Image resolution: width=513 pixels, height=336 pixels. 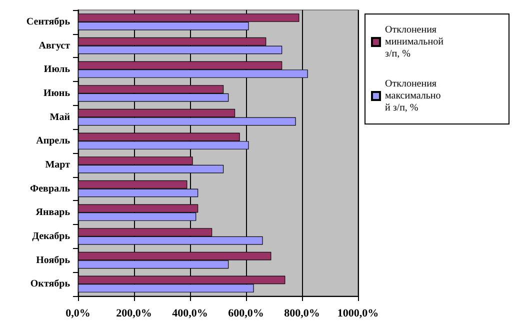 I want to click on y-tick-label: Май, so click(x=60, y=117).